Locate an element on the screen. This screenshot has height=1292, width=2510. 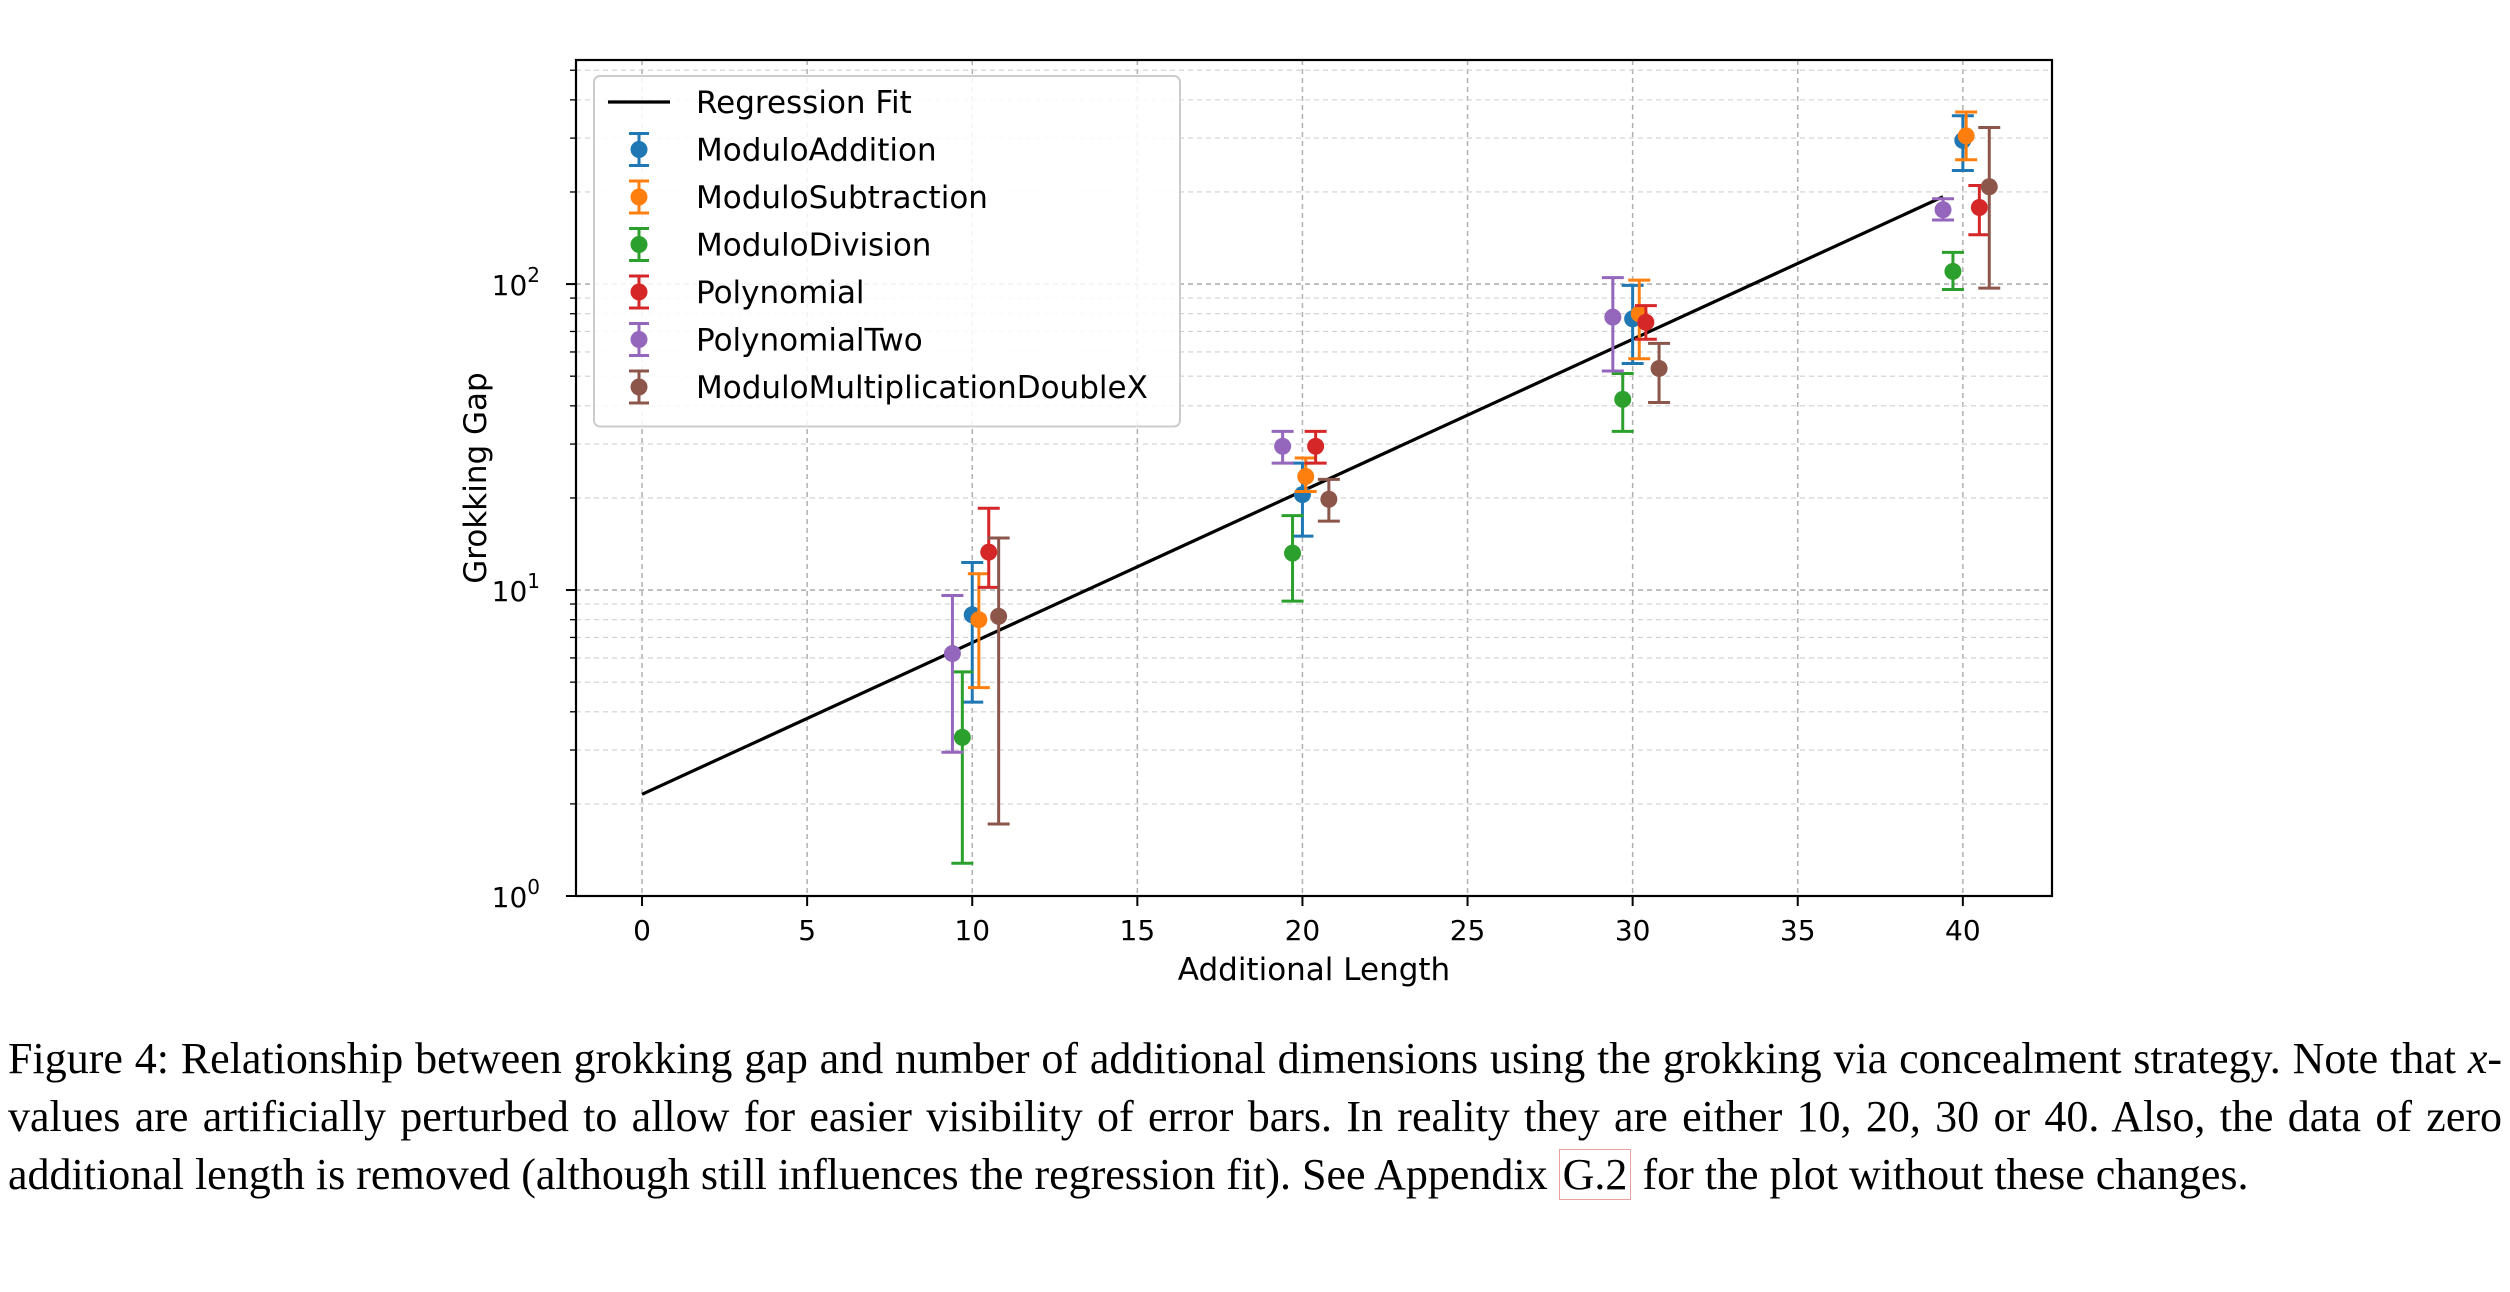
x-axis-label: Additional Length is located at coordinates (1314, 970).